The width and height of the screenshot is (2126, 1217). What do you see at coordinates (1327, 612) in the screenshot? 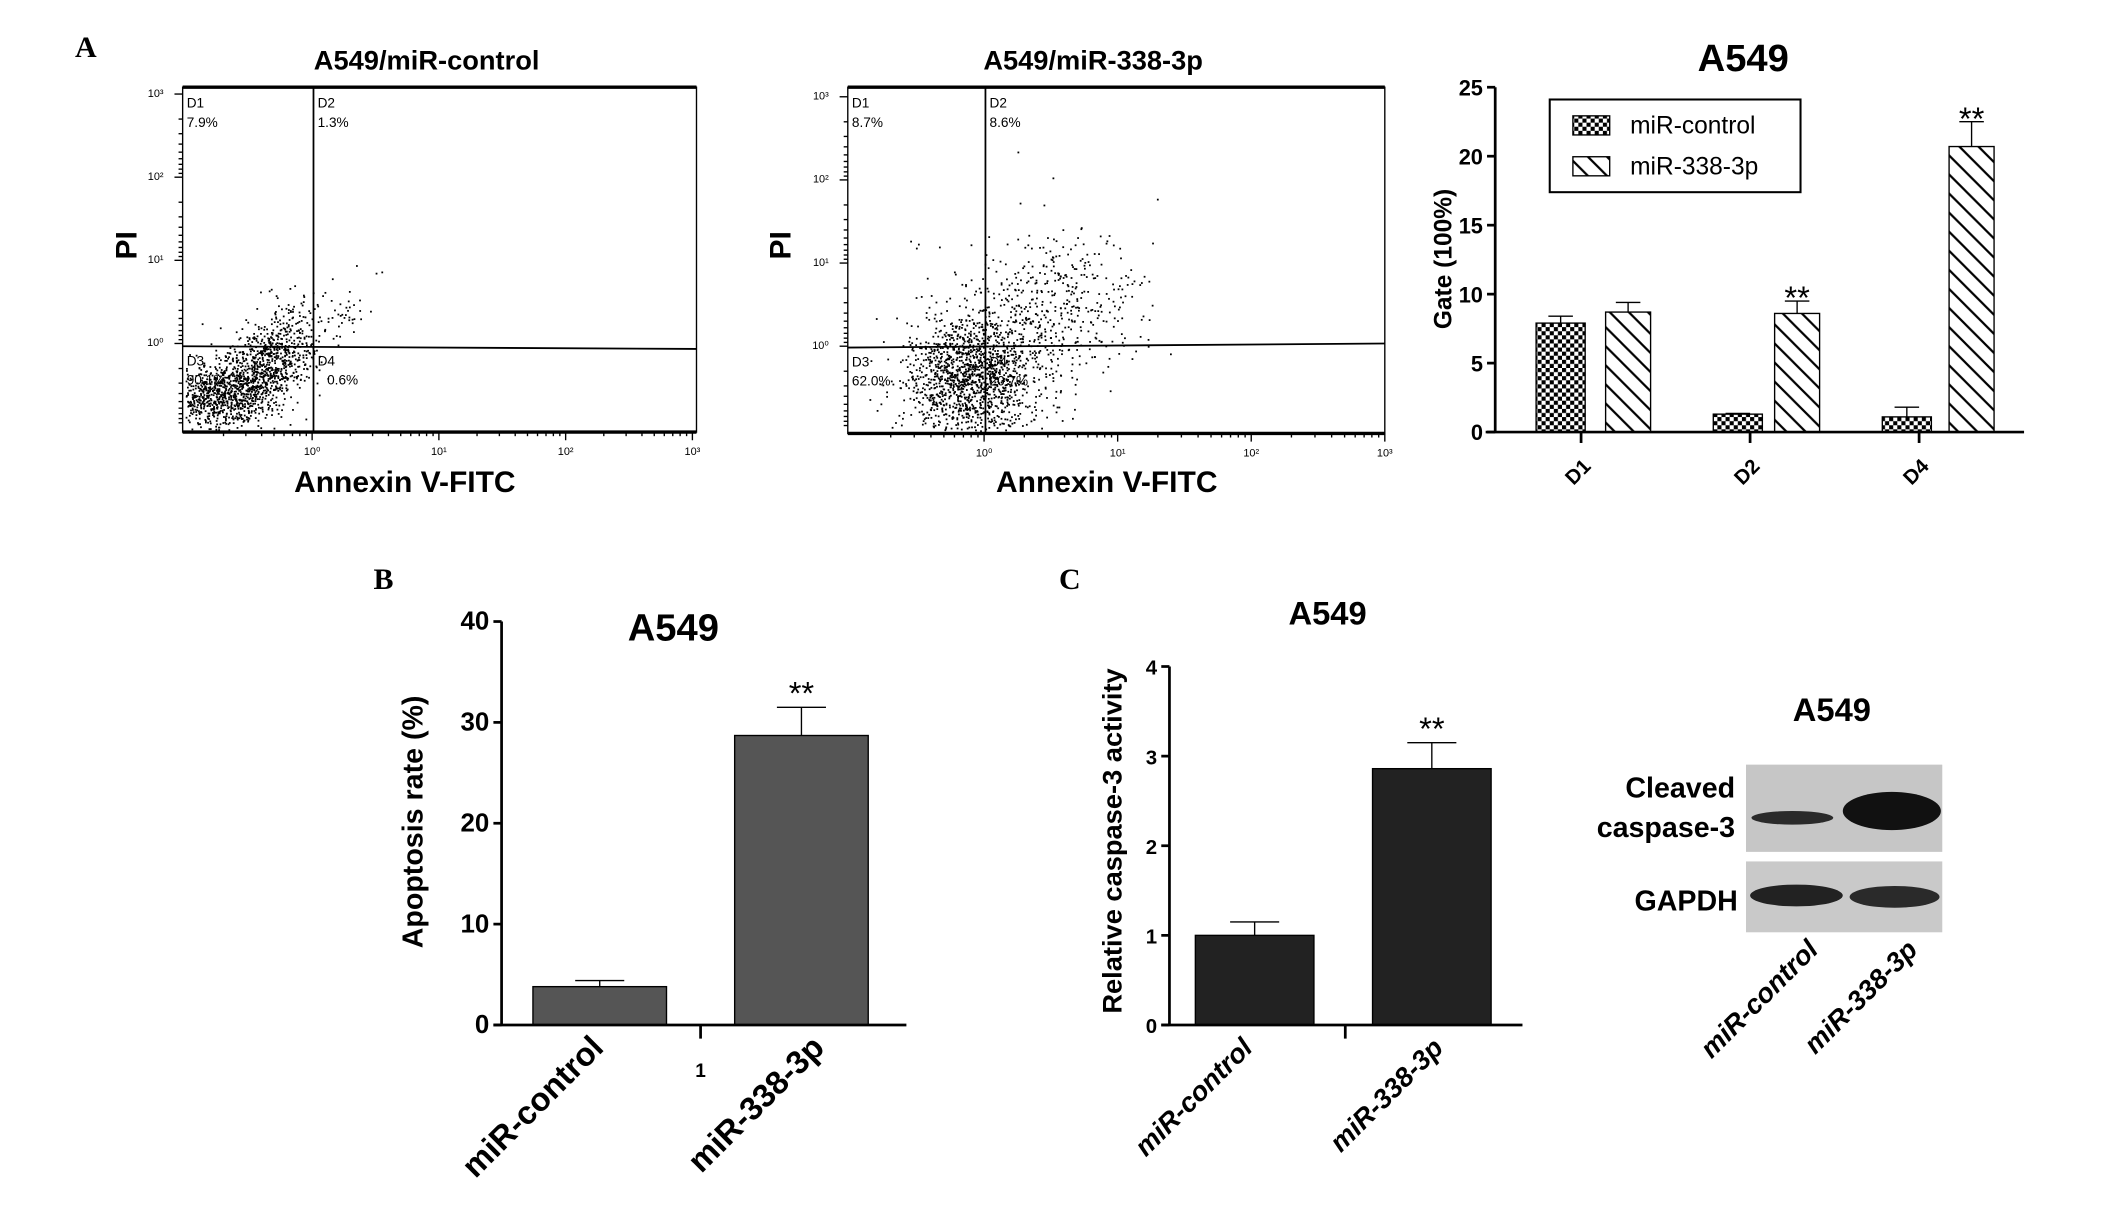
I see `chart-title: A549` at bounding box center [1327, 612].